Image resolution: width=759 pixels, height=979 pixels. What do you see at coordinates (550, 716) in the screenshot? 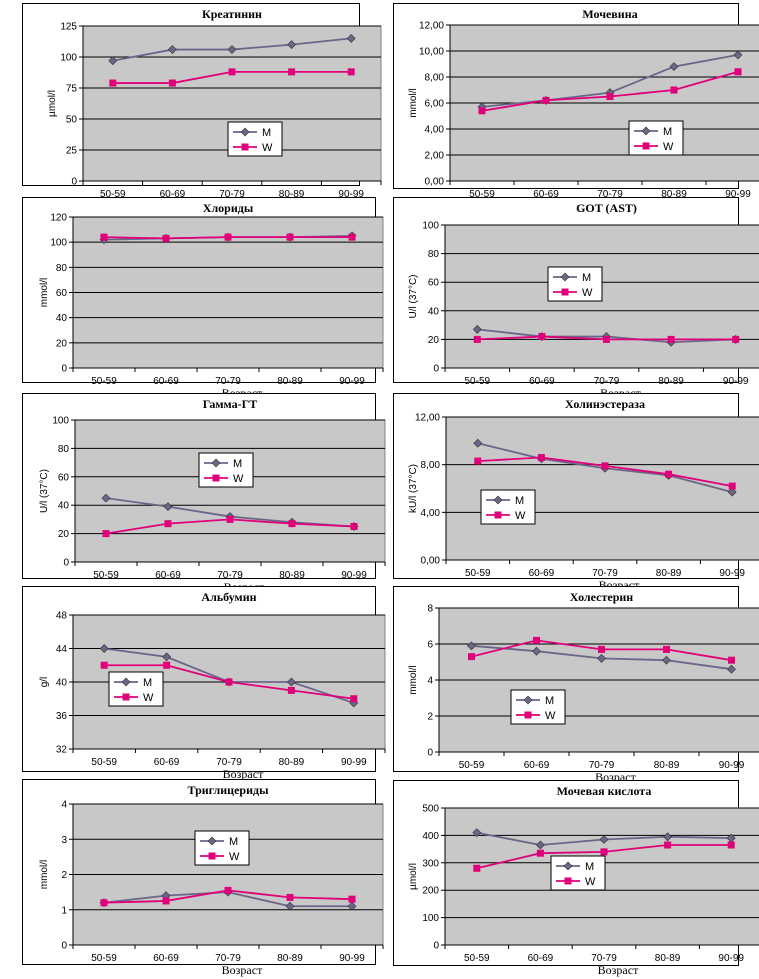
I see `legend-label-W: W` at bounding box center [550, 716].